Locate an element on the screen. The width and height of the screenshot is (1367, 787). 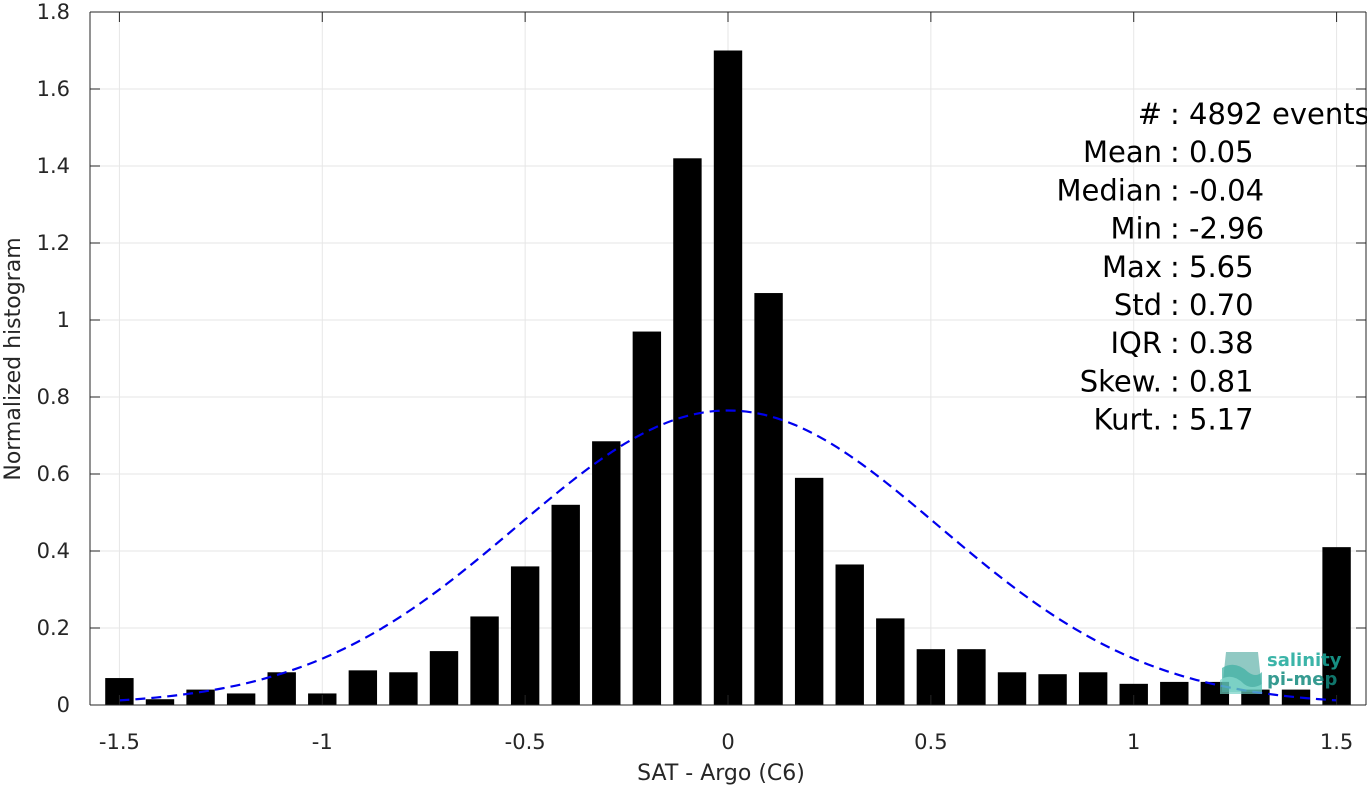
stat-value: : 5.17 is located at coordinates (1212, 420).